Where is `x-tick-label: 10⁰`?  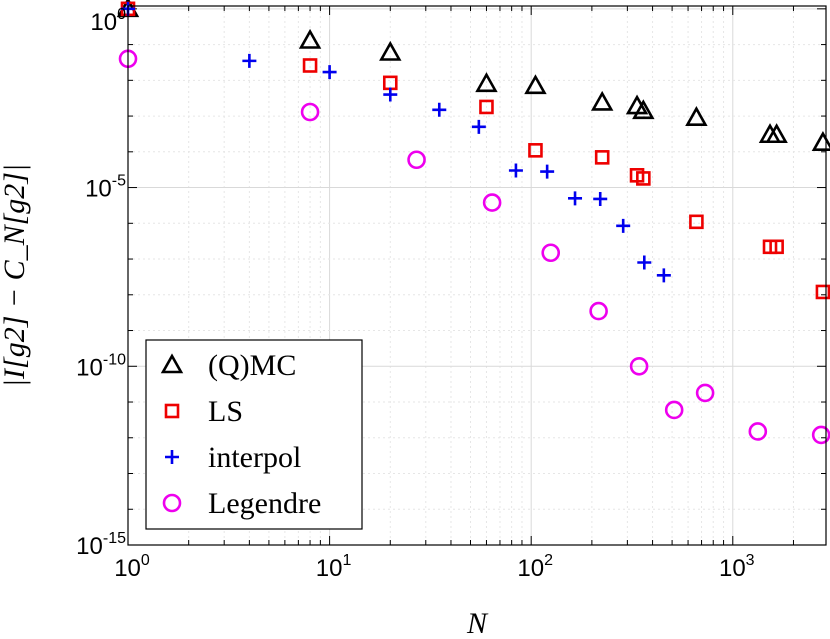
x-tick-label: 10⁰ is located at coordinates (132, 567).